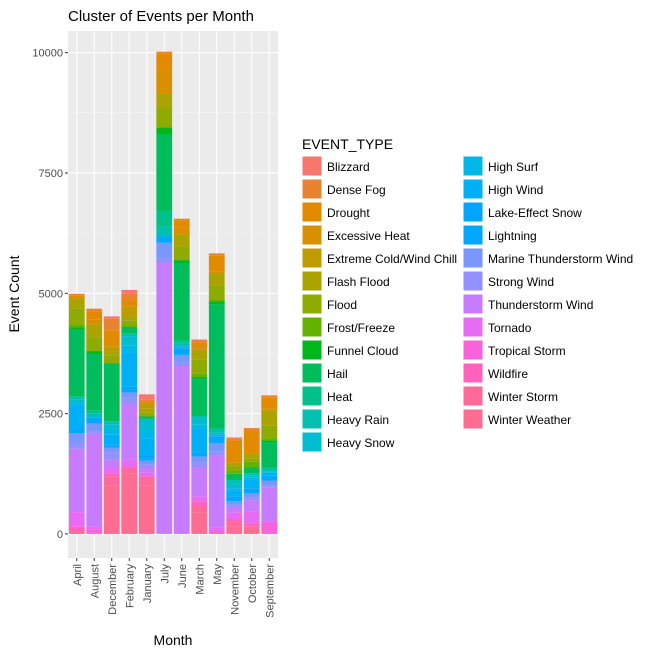 This screenshot has width=653, height=653. I want to click on bar-segment-april-strong-wind, so click(76, 446).